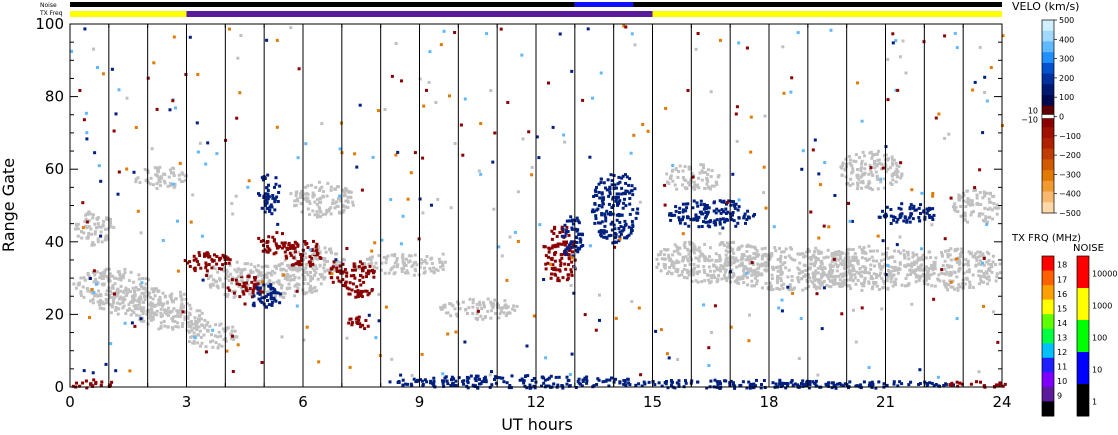  What do you see at coordinates (1062, 279) in the screenshot?
I see `txfrq-tick-label: 17` at bounding box center [1062, 279].